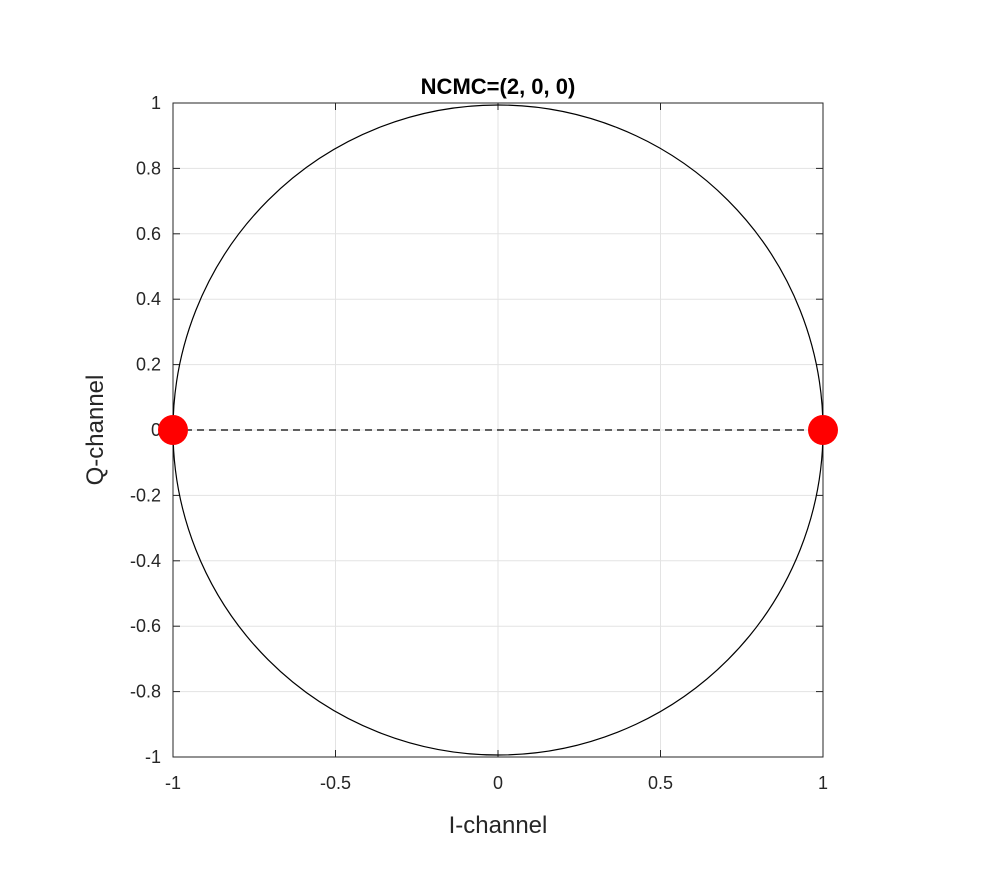  What do you see at coordinates (148, 365) in the screenshot?
I see `y-tick-label: 0.2` at bounding box center [148, 365].